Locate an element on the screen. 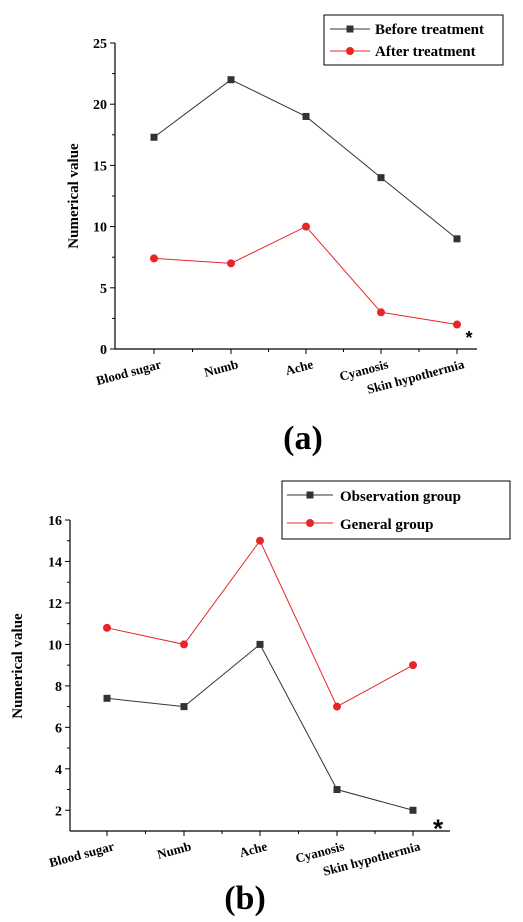  chart-a-legend-label-1: After treatment is located at coordinates (425, 52).